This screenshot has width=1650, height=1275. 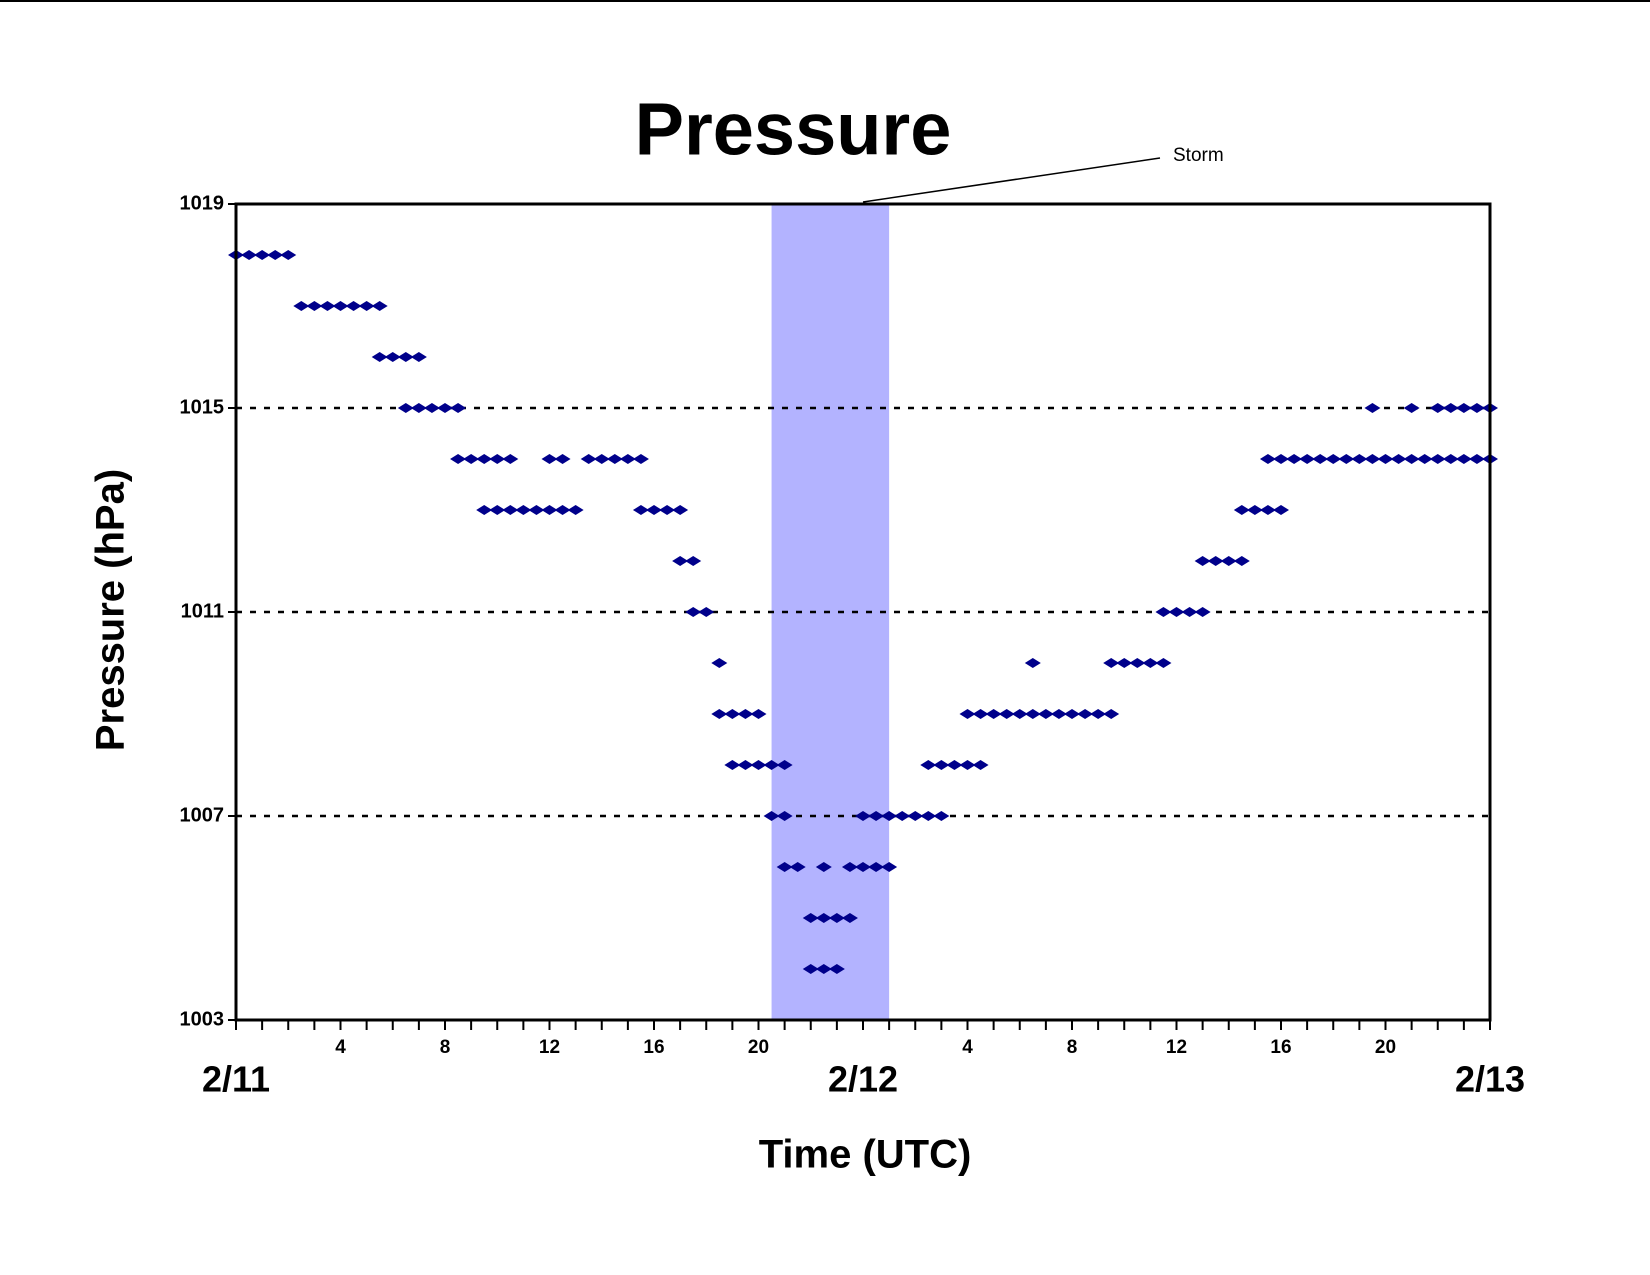 I want to click on x-axis-title: Time (UTC), so click(x=865, y=1155).